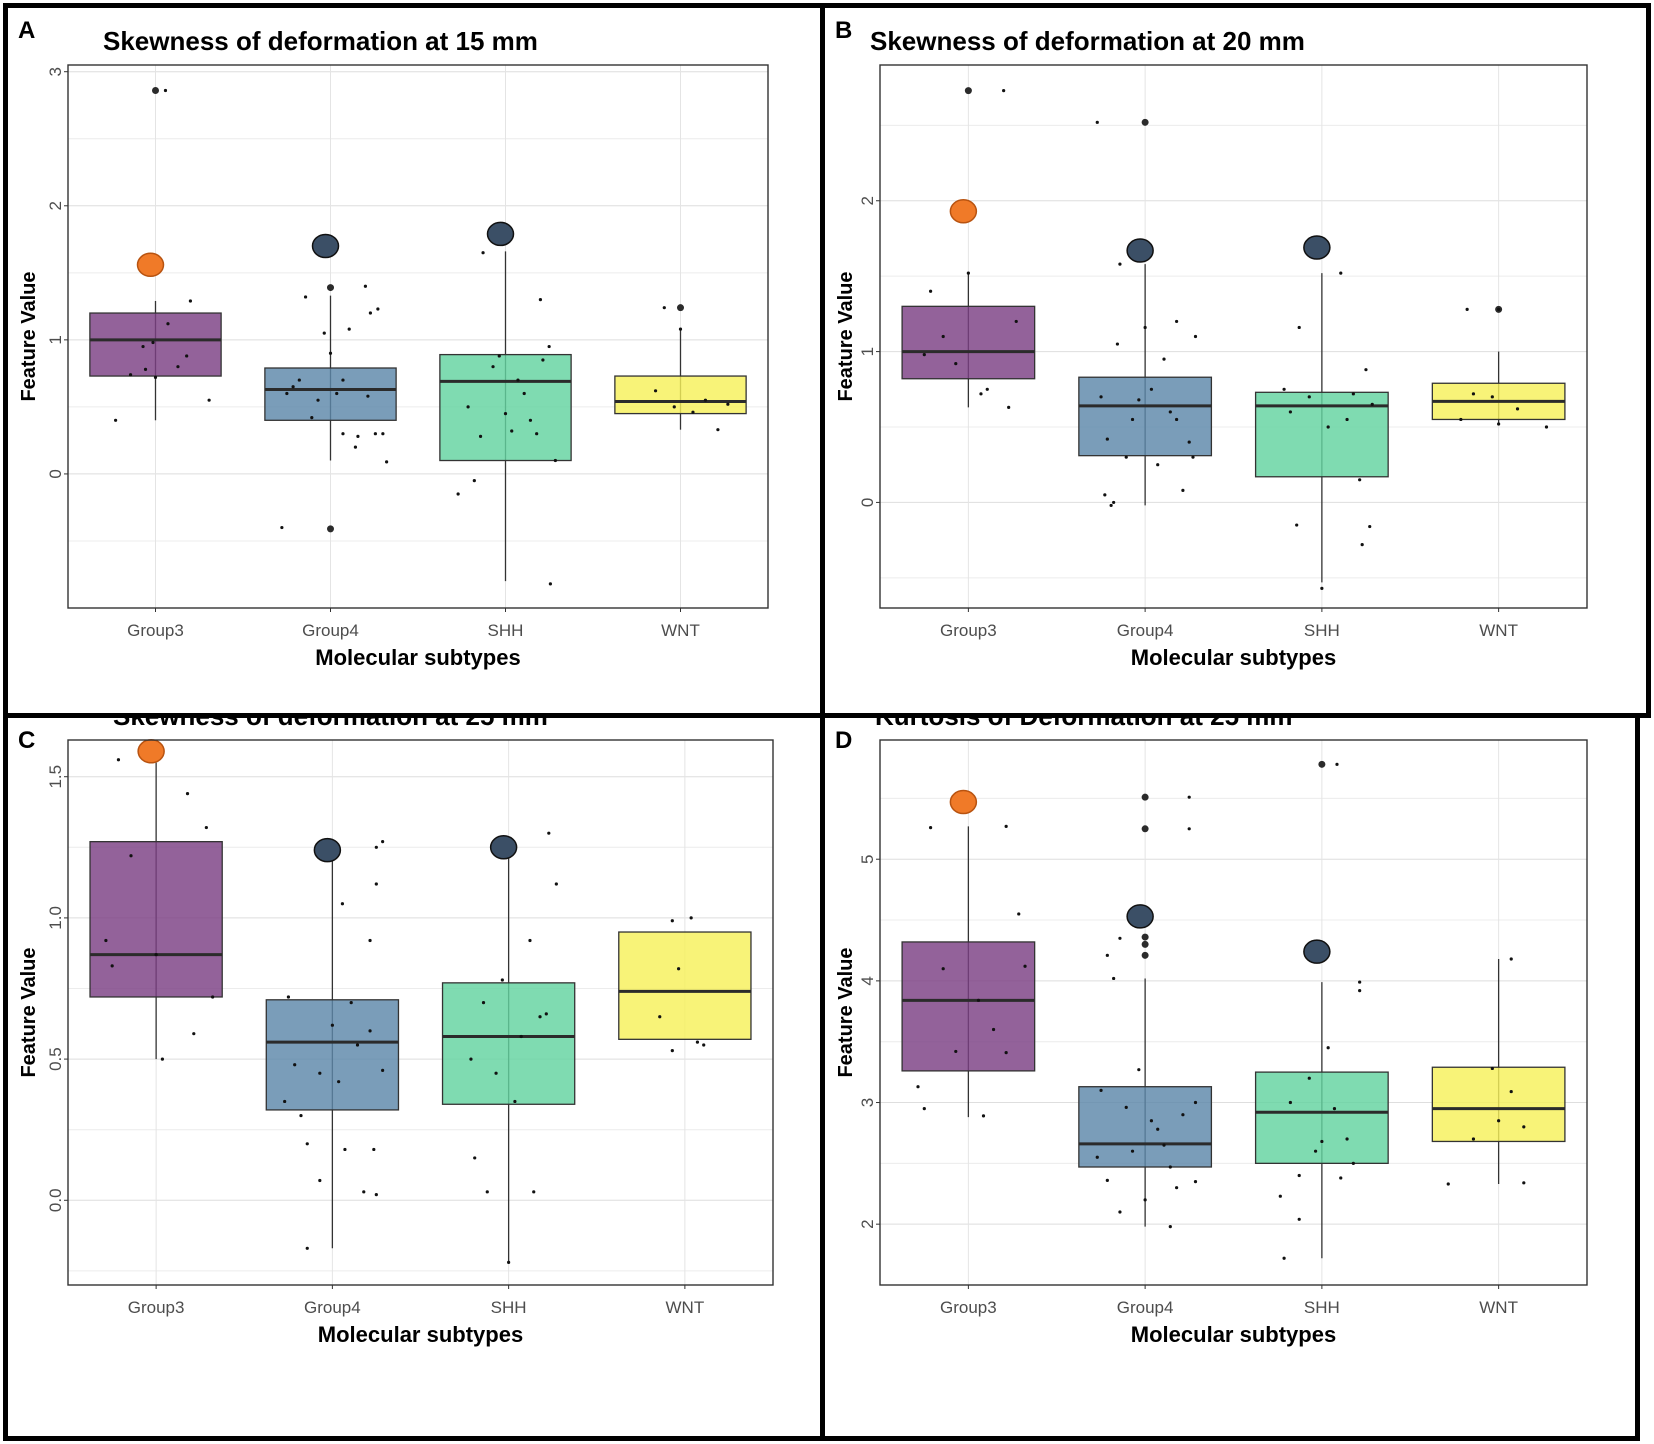 The image size is (1654, 1444). I want to click on y-tick-label: 1, so click(55, 339).